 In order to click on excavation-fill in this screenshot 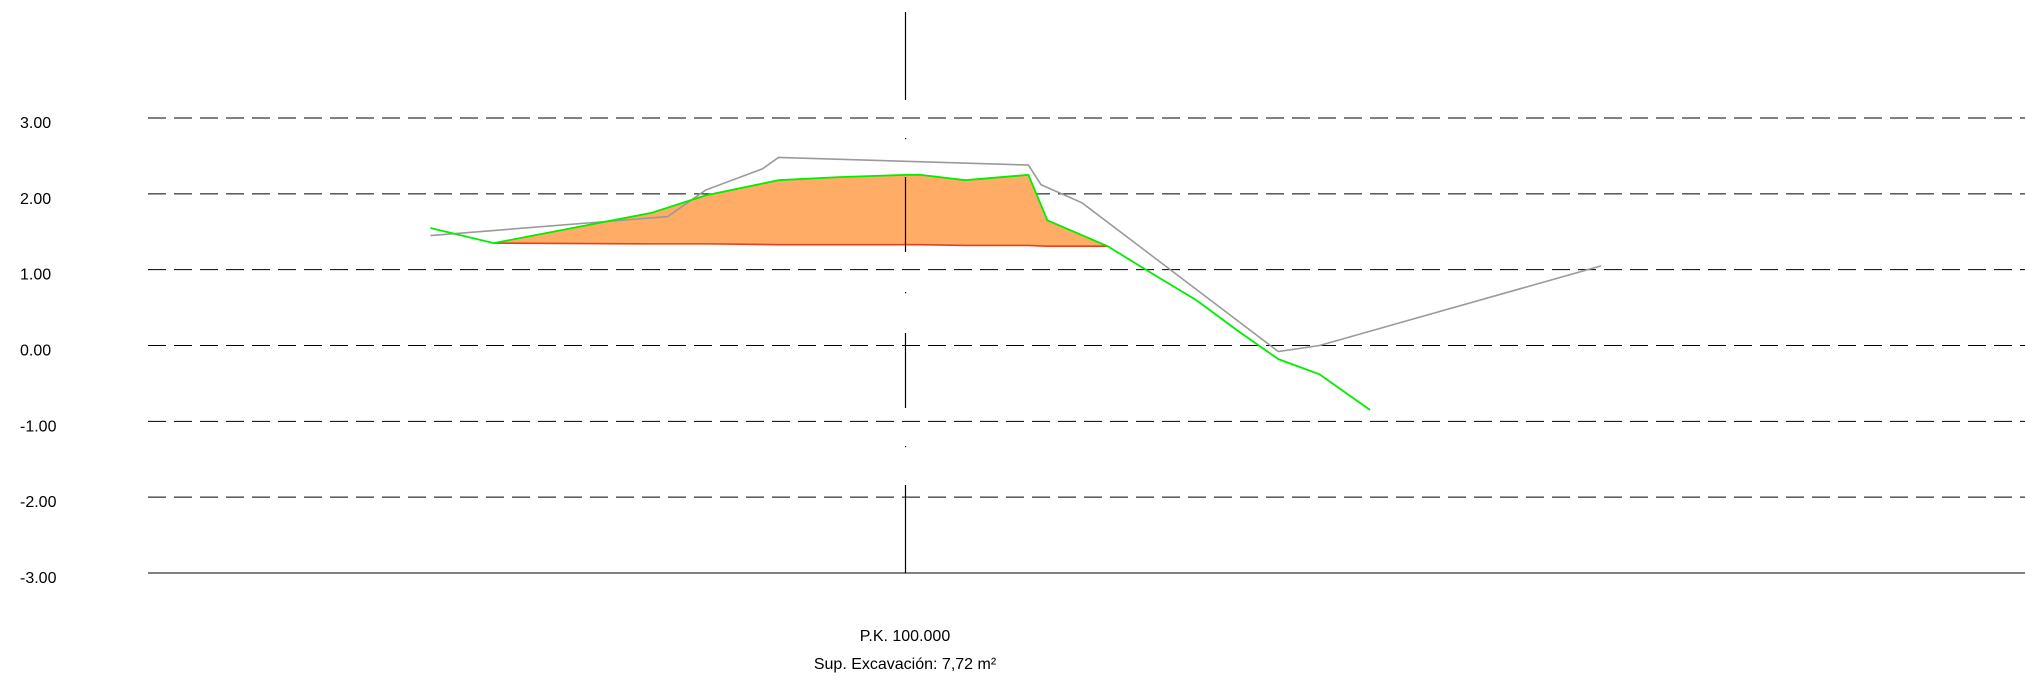, I will do `click(800, 210)`.